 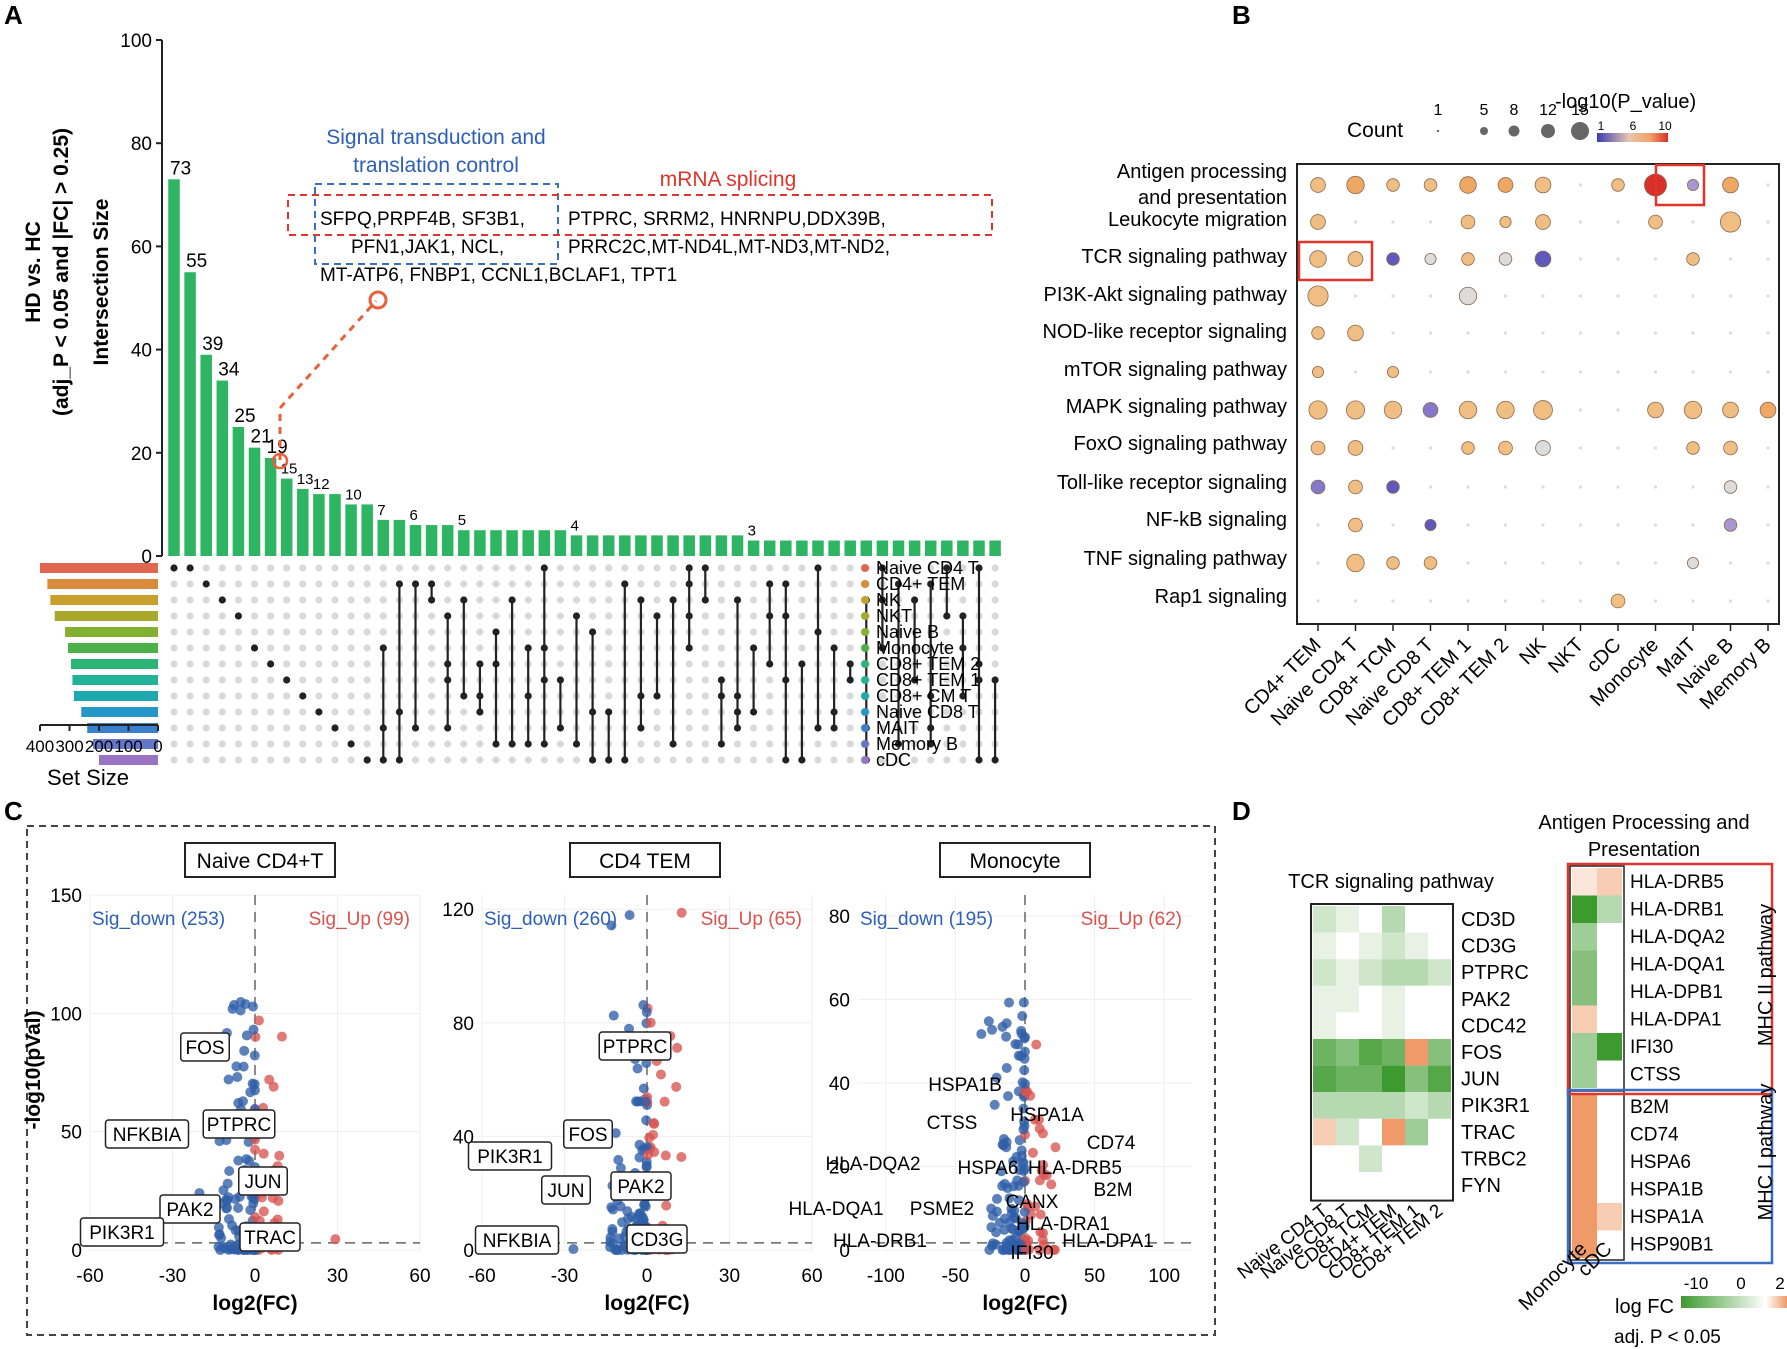 I want to click on gene-label: NFKBIA, so click(x=517, y=1241).